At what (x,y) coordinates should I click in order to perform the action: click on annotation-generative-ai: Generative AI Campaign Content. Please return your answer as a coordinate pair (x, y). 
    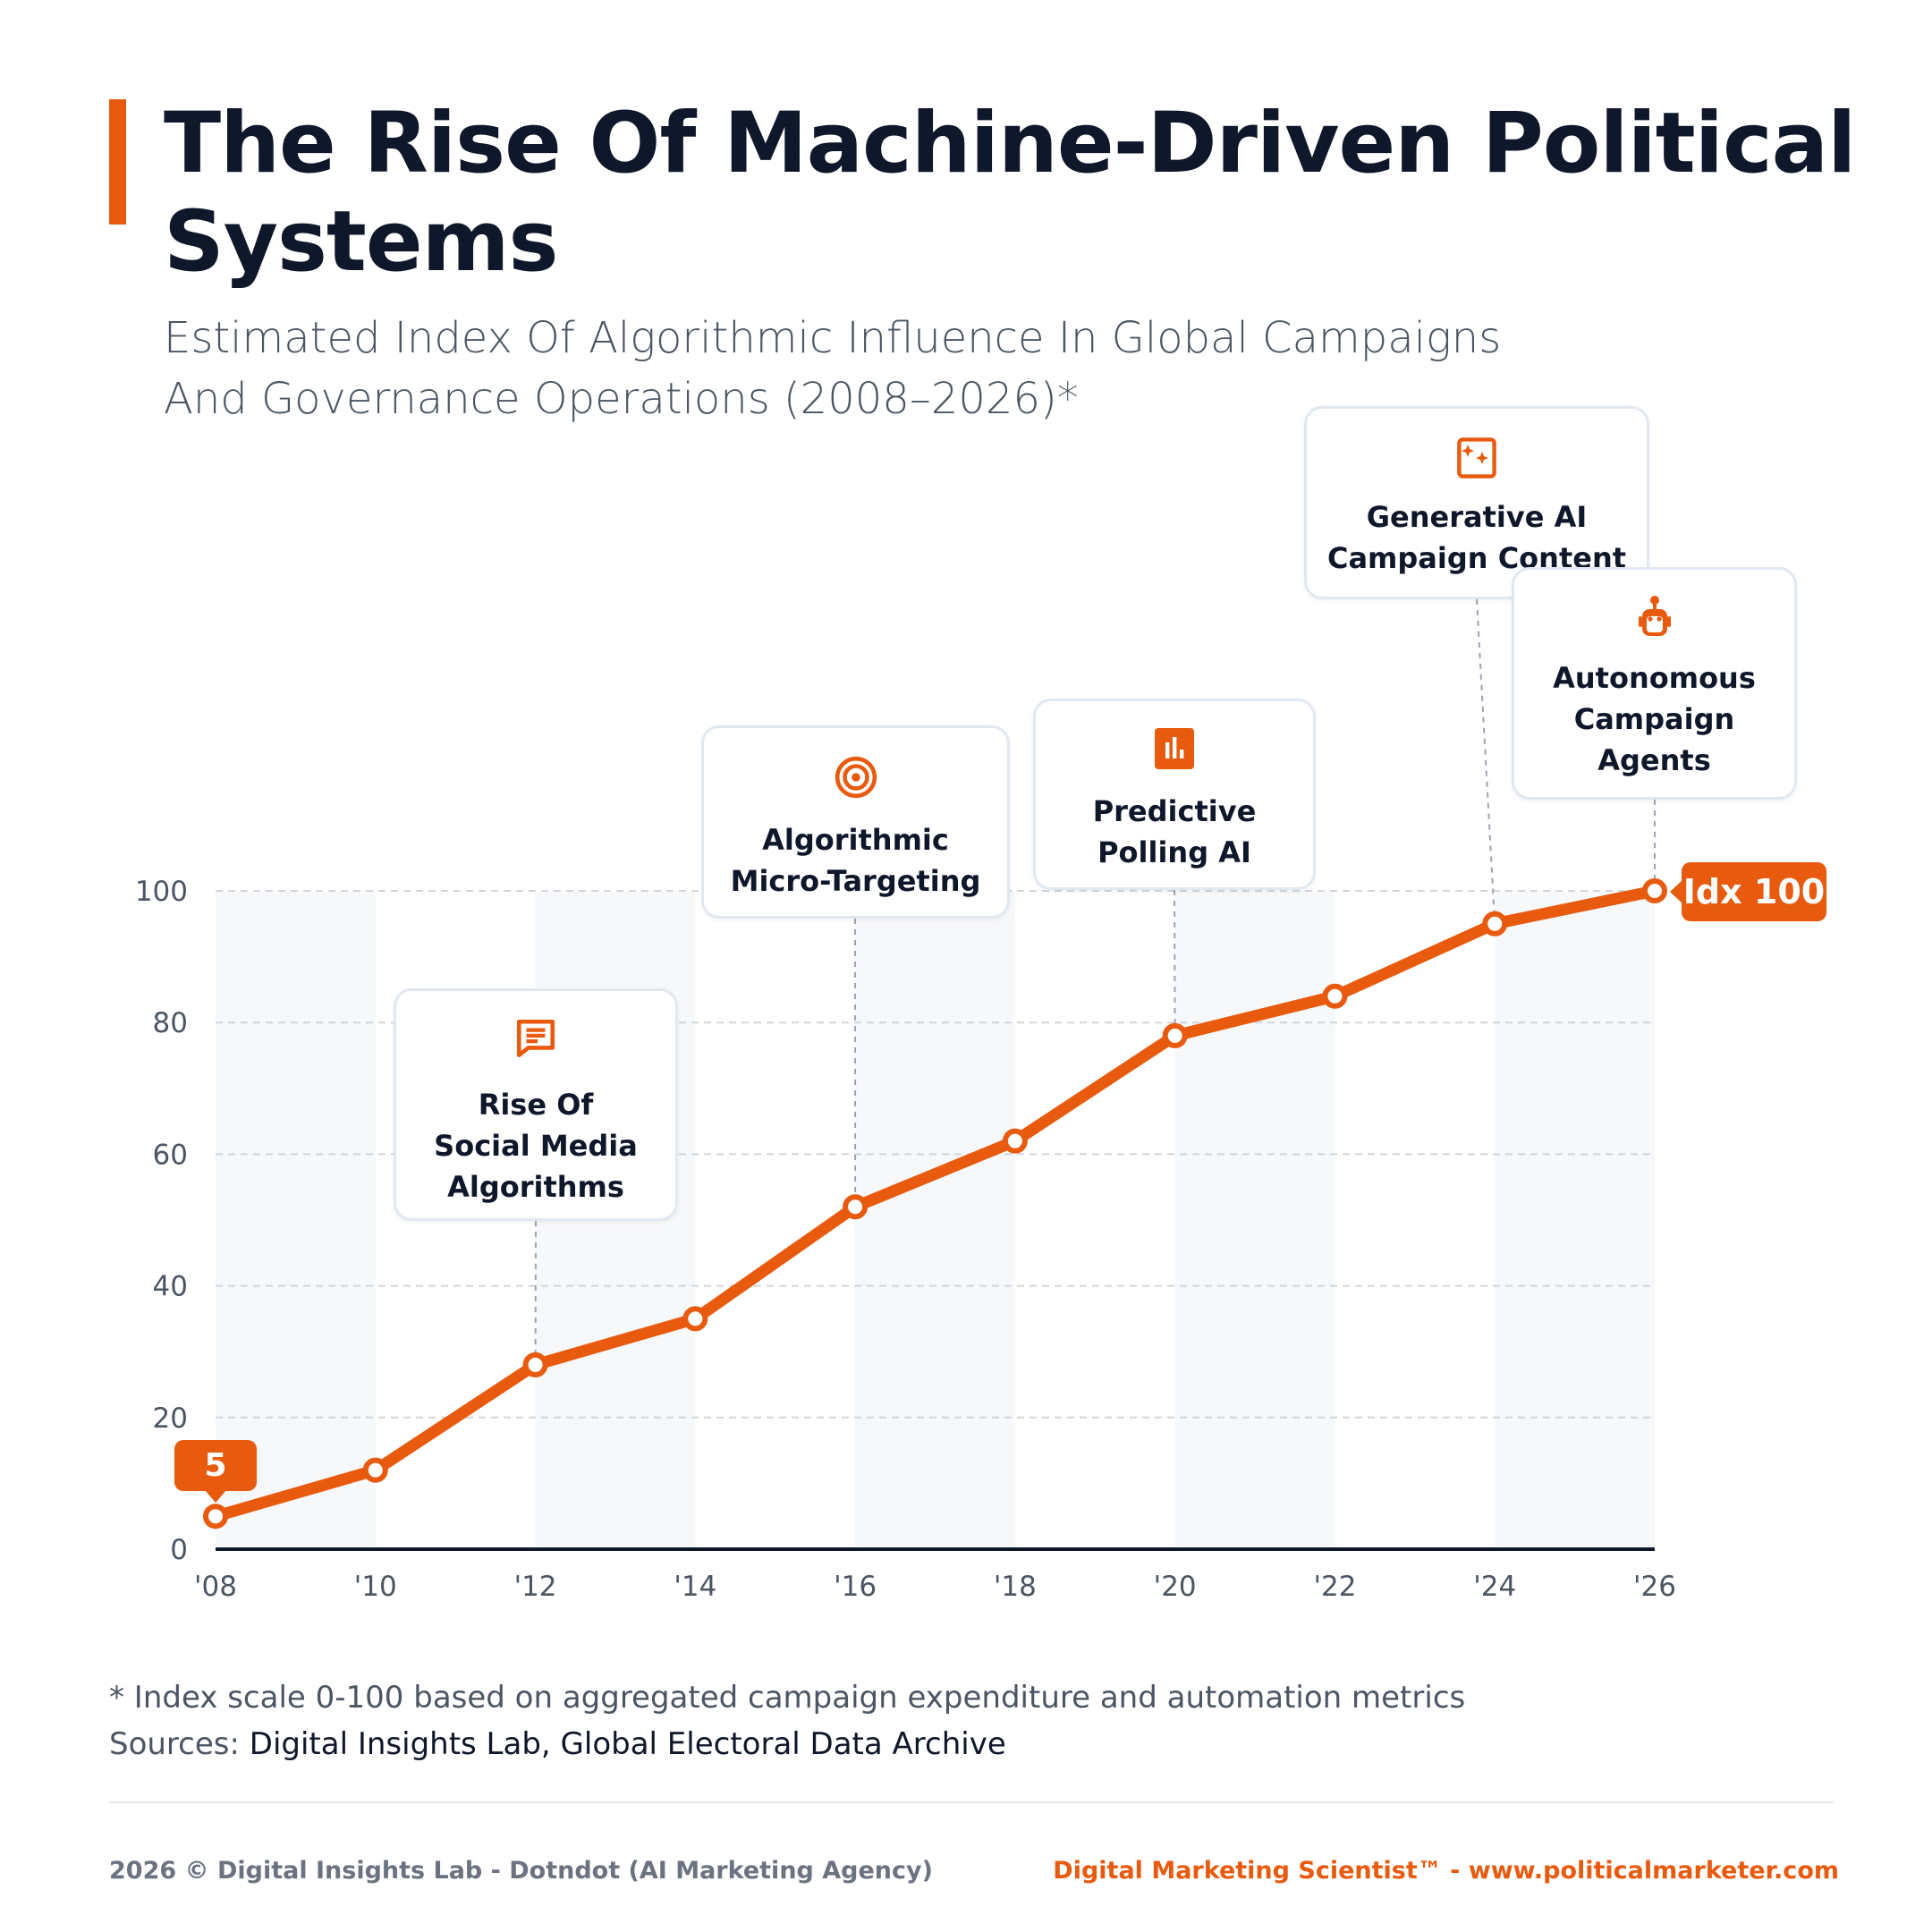
    Looking at the image, I should click on (1476, 502).